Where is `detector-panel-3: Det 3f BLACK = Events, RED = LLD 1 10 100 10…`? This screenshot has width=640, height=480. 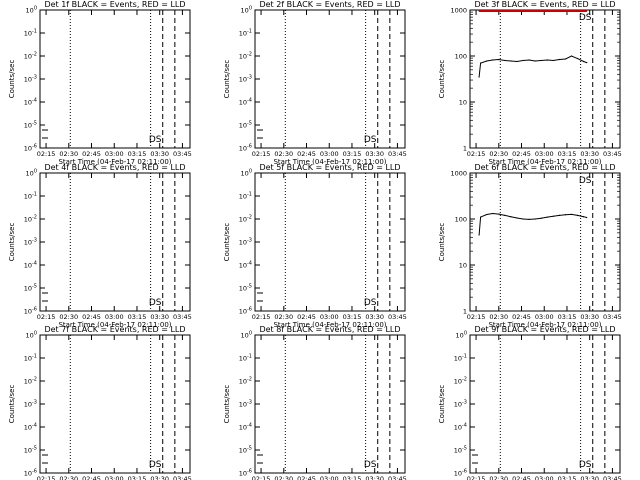 detector-panel-3: Det 3f BLACK = Events, RED = LLD 1 10 100 10… is located at coordinates (530, 83).